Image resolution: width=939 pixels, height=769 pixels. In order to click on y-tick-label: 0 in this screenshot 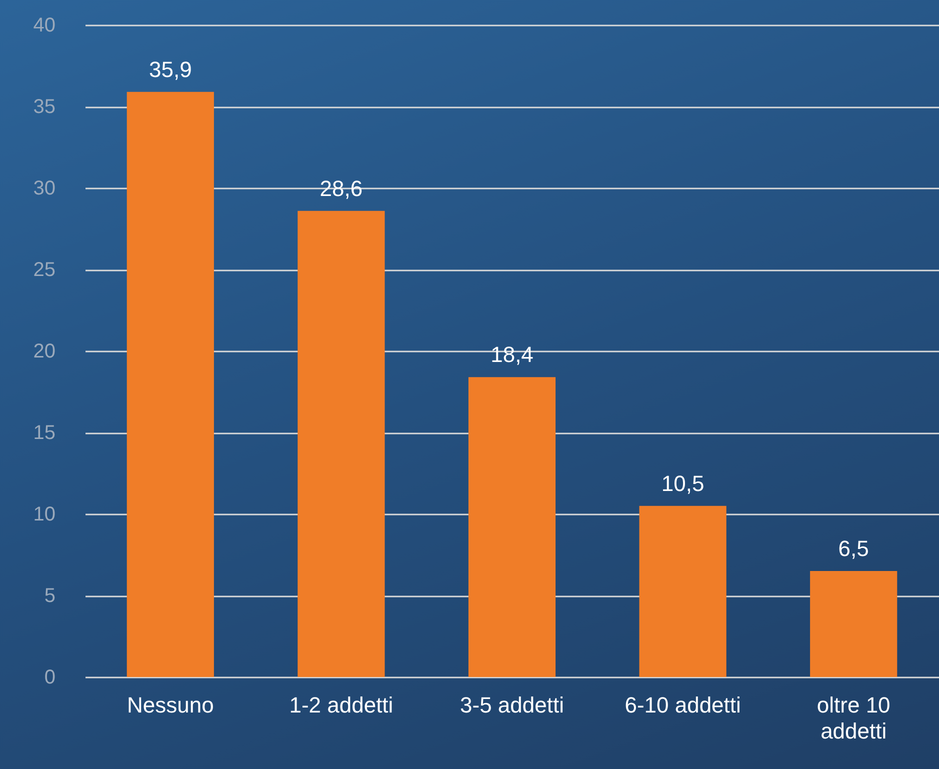, I will do `click(50, 677)`.